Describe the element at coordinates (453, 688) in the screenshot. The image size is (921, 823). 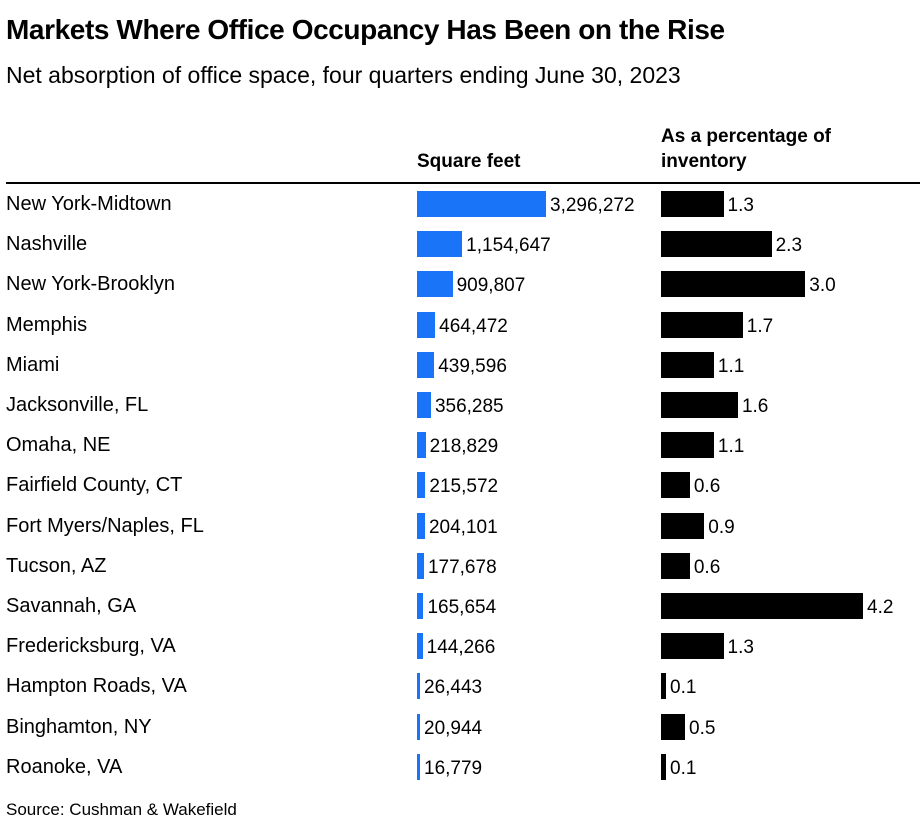
I see `square-feet-value: 26,443` at that location.